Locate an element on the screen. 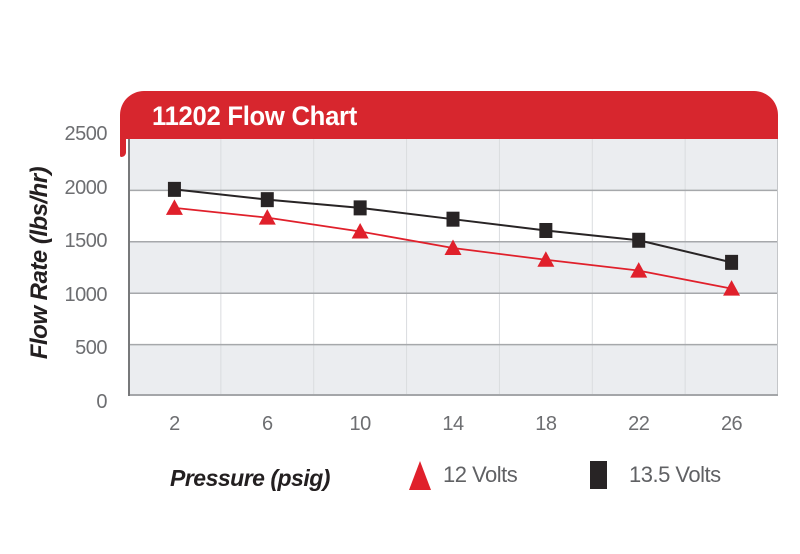 The image size is (800, 554). y-tick-label: 1000 is located at coordinates (86, 294).